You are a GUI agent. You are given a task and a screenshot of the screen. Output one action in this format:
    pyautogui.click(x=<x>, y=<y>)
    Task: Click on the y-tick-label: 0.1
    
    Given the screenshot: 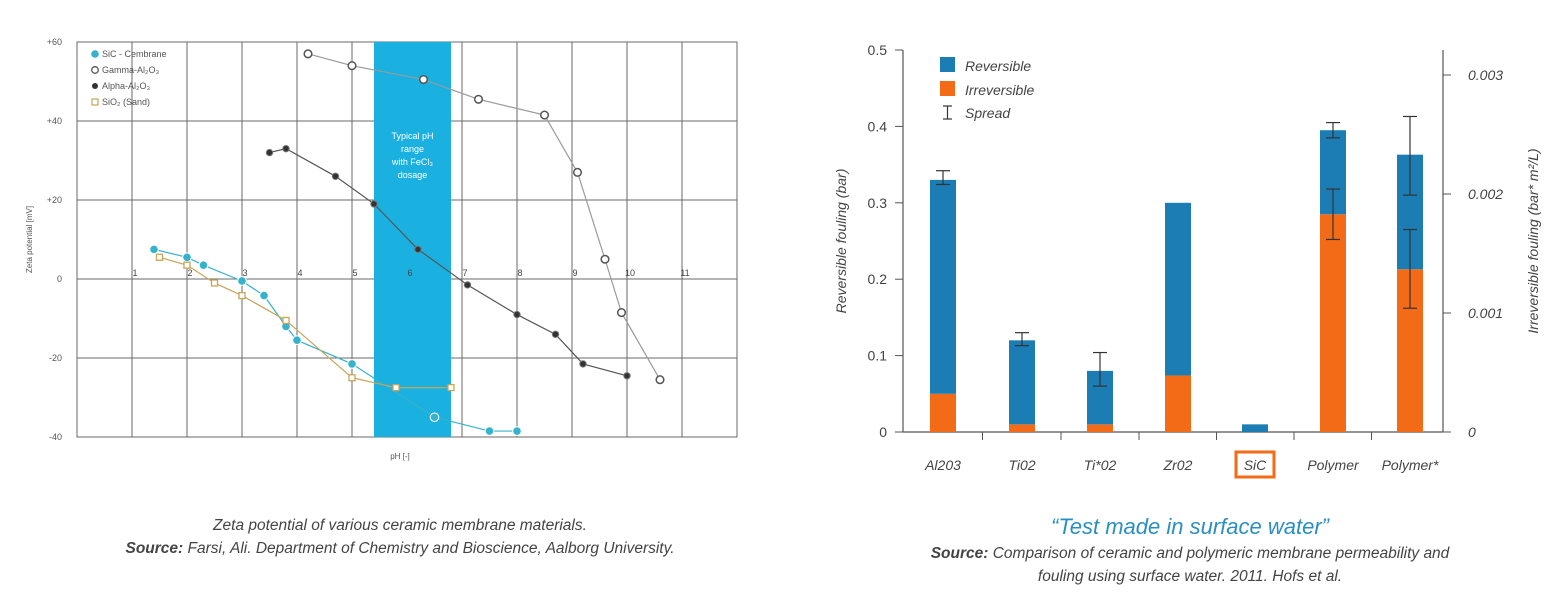 What is the action you would take?
    pyautogui.click(x=878, y=356)
    